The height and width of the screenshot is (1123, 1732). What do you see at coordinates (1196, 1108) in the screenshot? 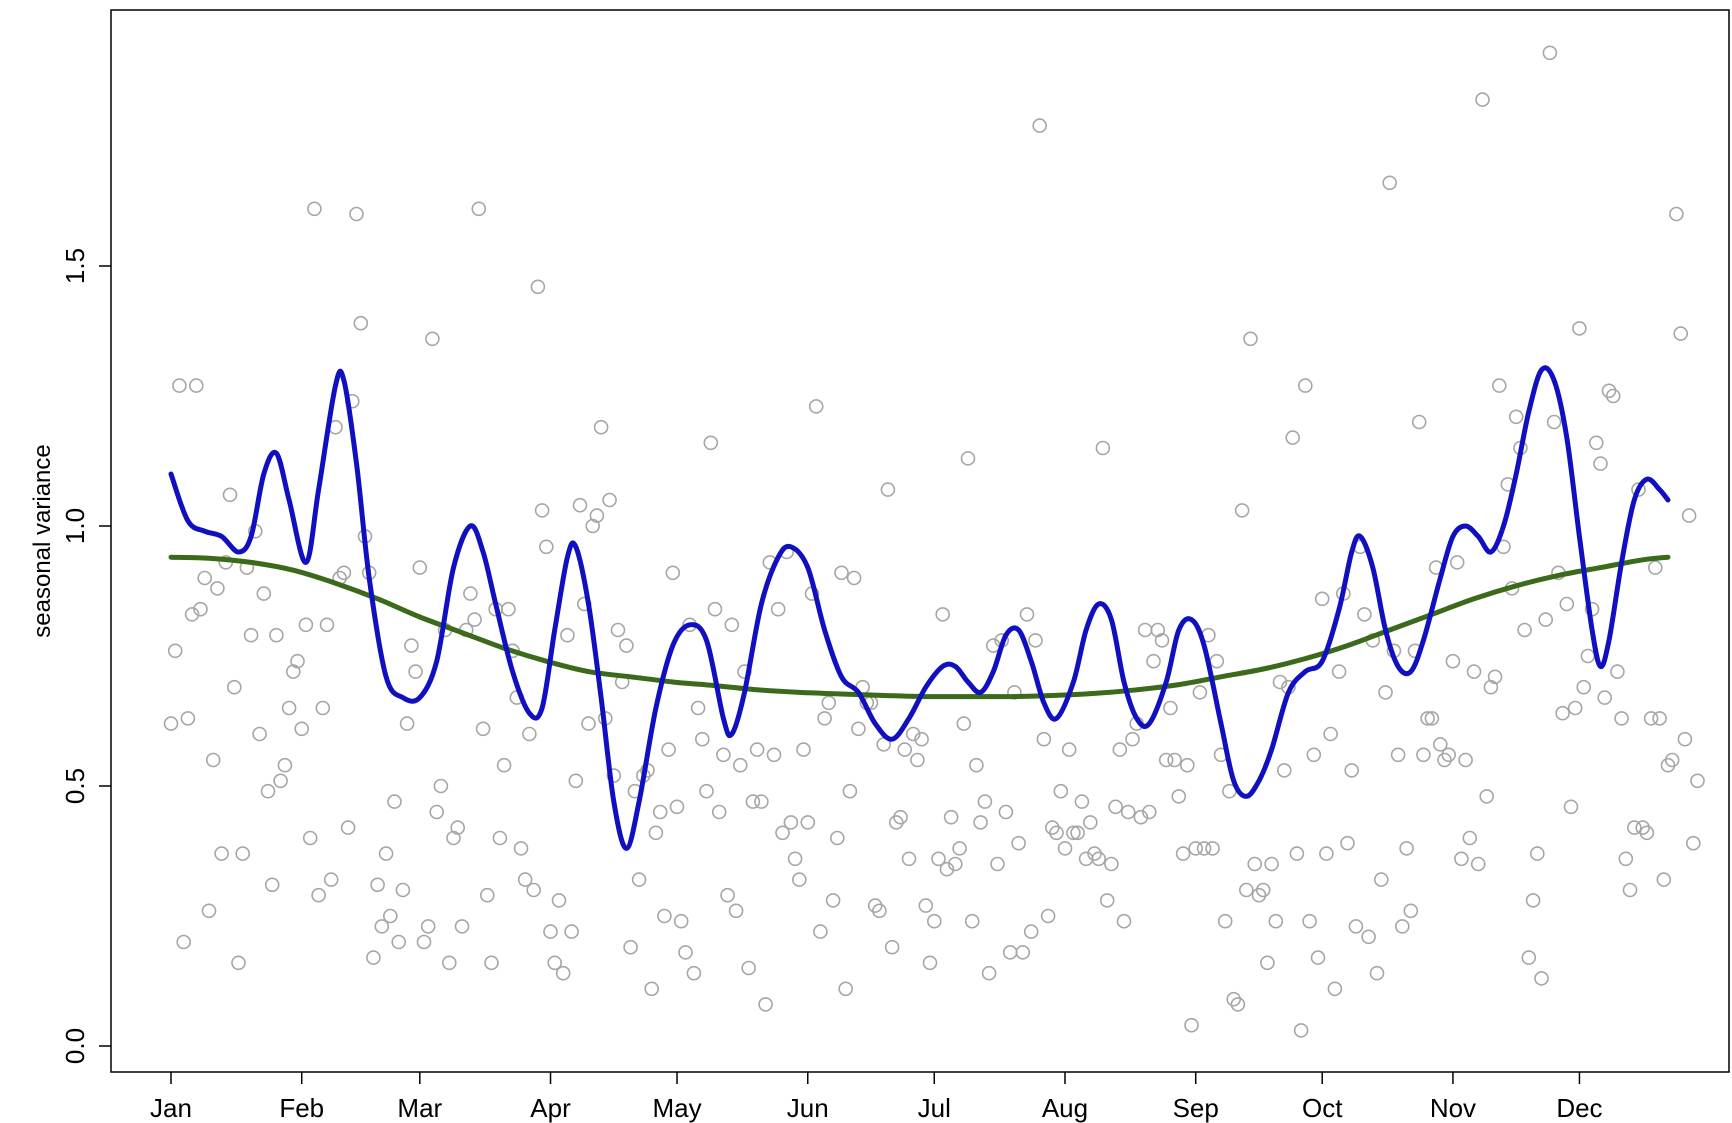
I see `x-tick-label: Sep` at bounding box center [1196, 1108].